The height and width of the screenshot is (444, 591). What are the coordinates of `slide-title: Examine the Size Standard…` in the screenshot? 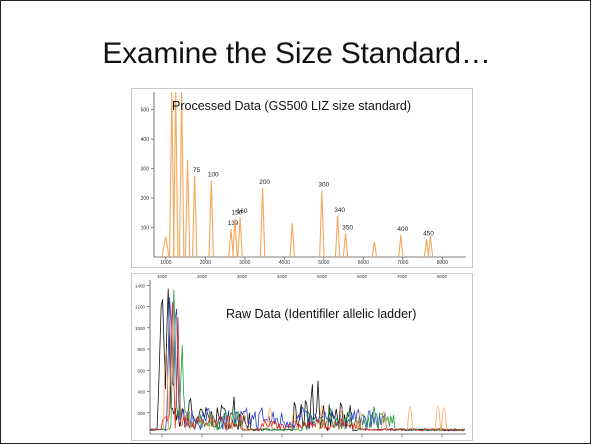 It's located at (296, 53).